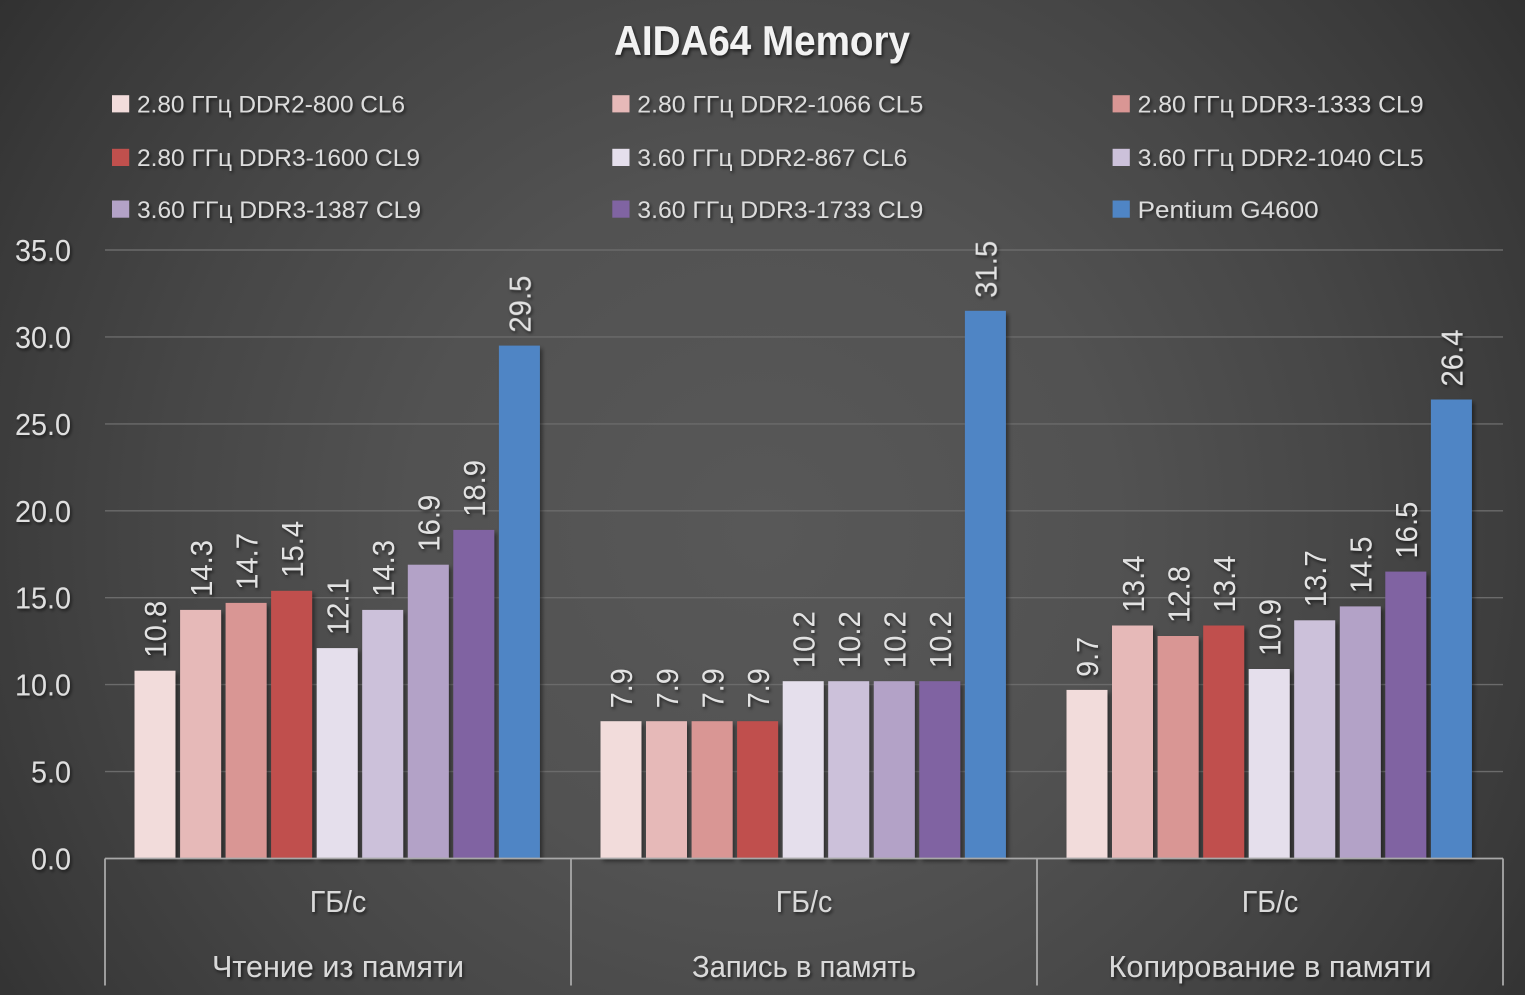 The width and height of the screenshot is (1525, 995). I want to click on svg-text: 2.80 ГГц DDR2-800 CL6, so click(271, 105).